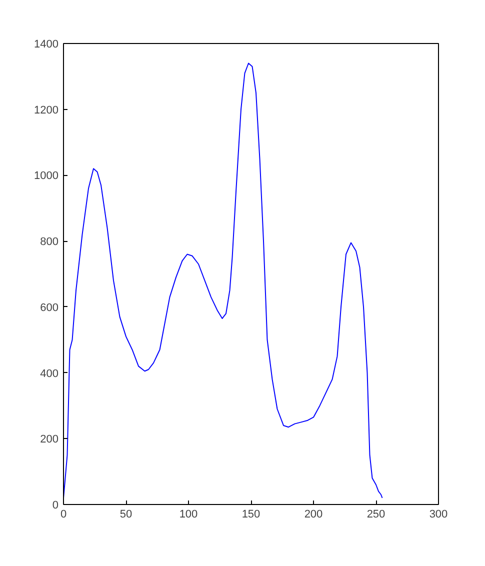  What do you see at coordinates (251, 514) in the screenshot?
I see `x-tick-label: 150` at bounding box center [251, 514].